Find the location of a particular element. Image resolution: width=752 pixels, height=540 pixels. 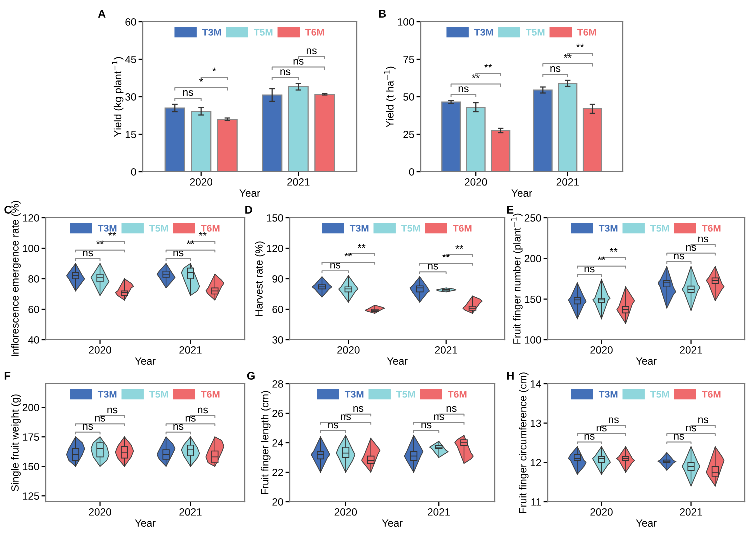

y-tick-label: 12 is located at coordinates (536, 462).